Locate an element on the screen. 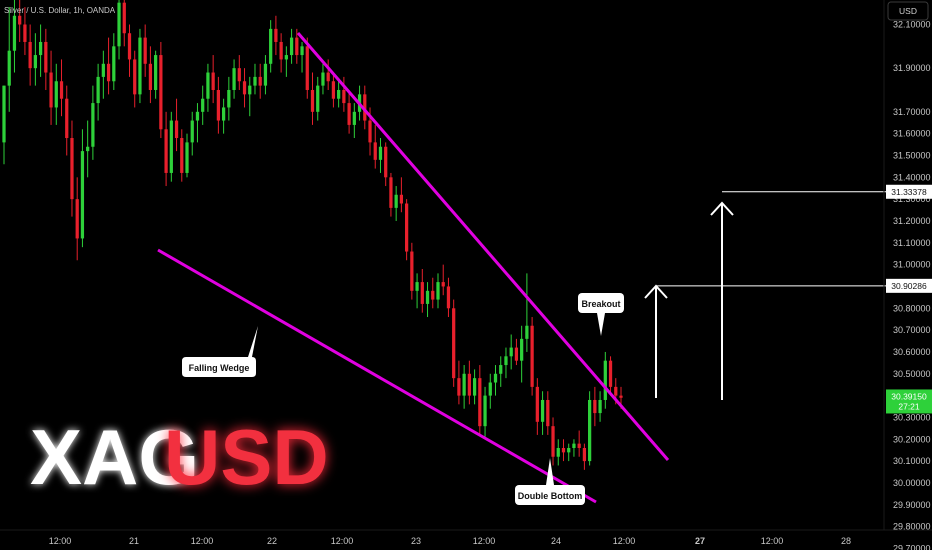 This screenshot has width=932, height=550. price-tick-label: 30.00000 is located at coordinates (912, 483).